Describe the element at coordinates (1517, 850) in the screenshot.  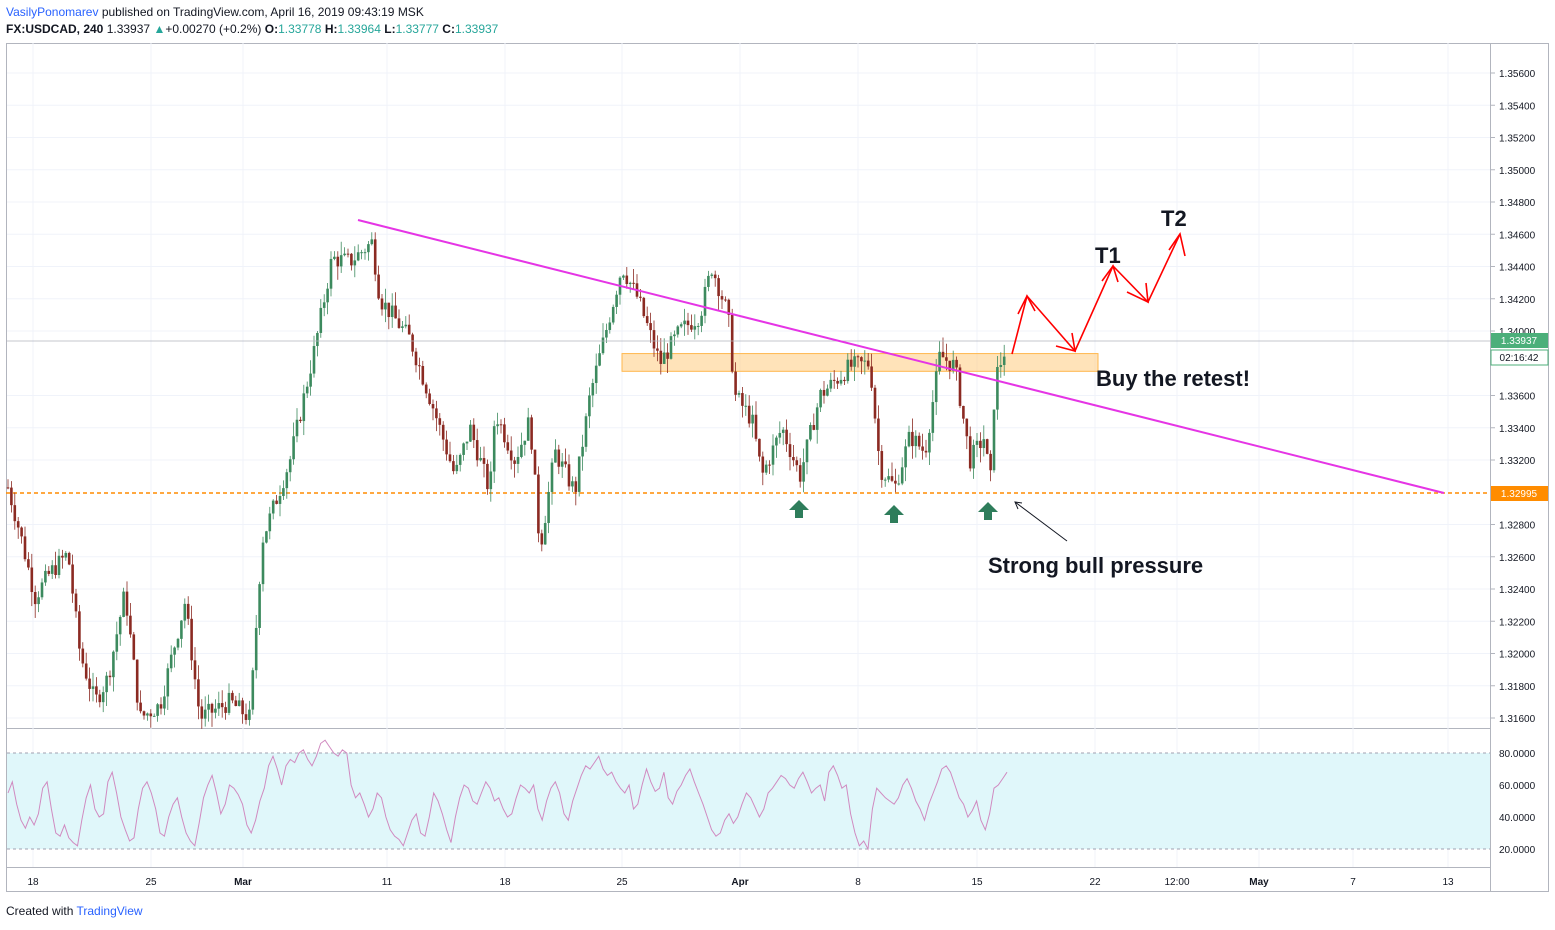
I see `rsi-tick-label: 20.0000` at that location.